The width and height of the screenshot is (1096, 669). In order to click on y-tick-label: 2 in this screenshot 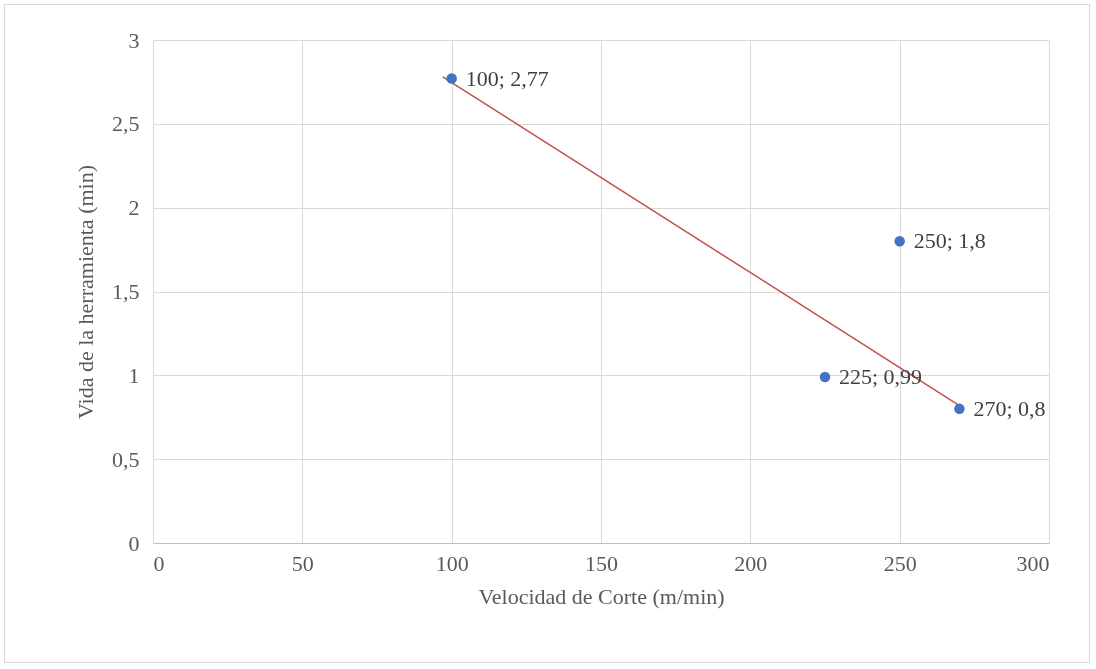, I will do `click(134, 208)`.